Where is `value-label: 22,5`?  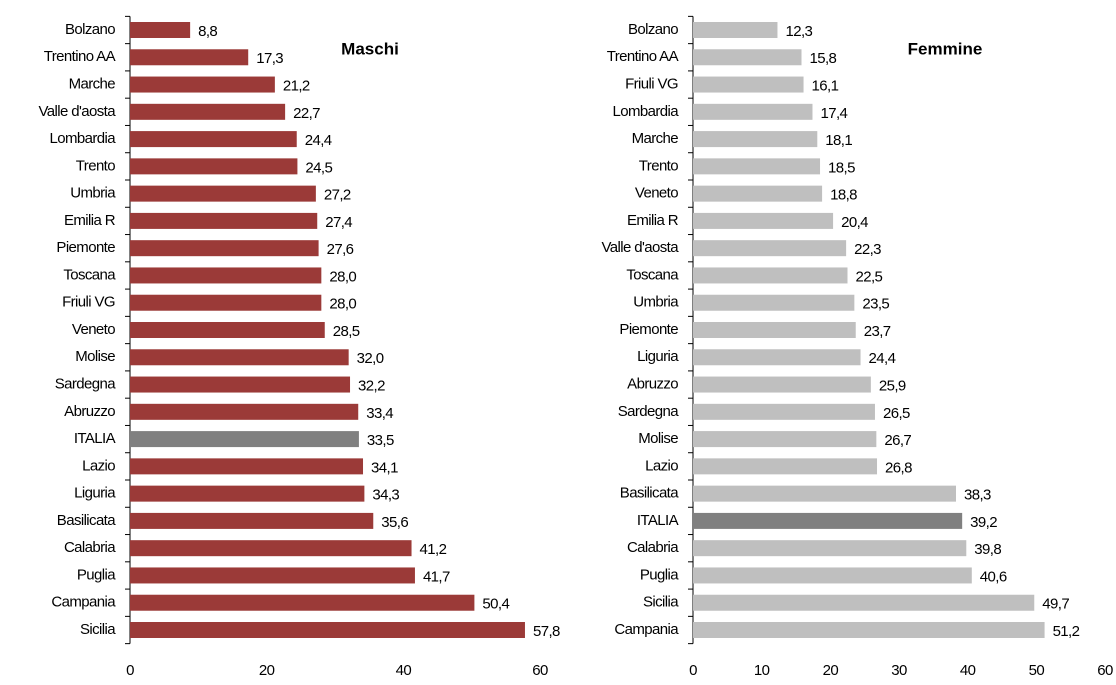 value-label: 22,5 is located at coordinates (869, 276).